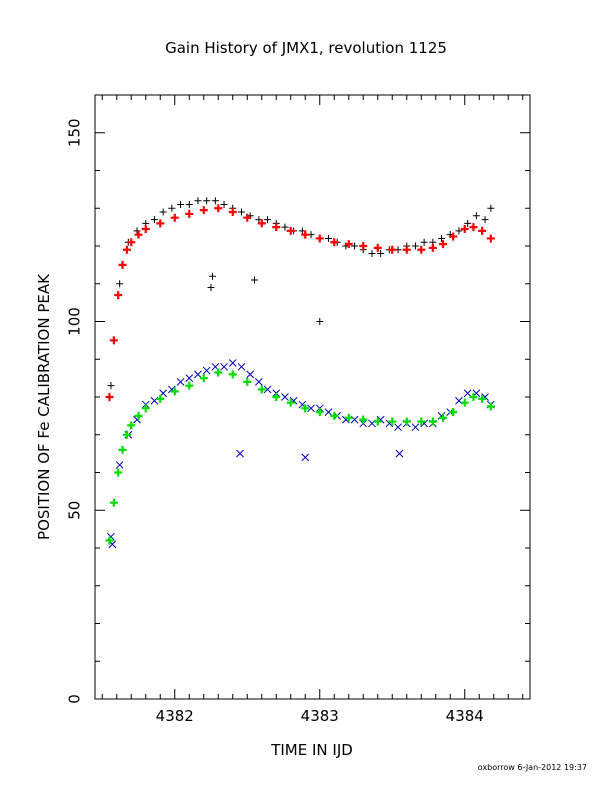  Describe the element at coordinates (532, 767) in the screenshot. I see `plot-credit: oxborrow 6-Jan-2012 19:37` at that location.